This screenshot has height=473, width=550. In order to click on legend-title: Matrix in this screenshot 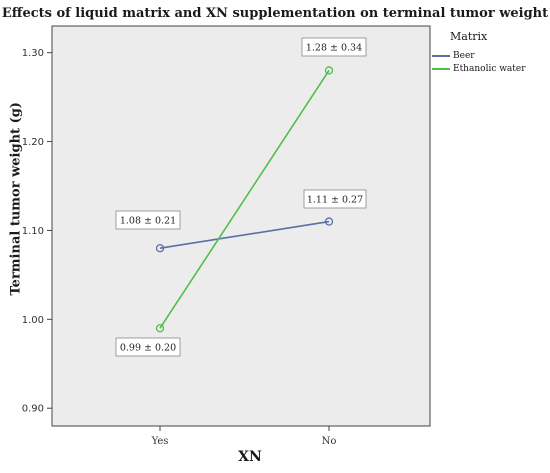, I will do `click(469, 36)`.